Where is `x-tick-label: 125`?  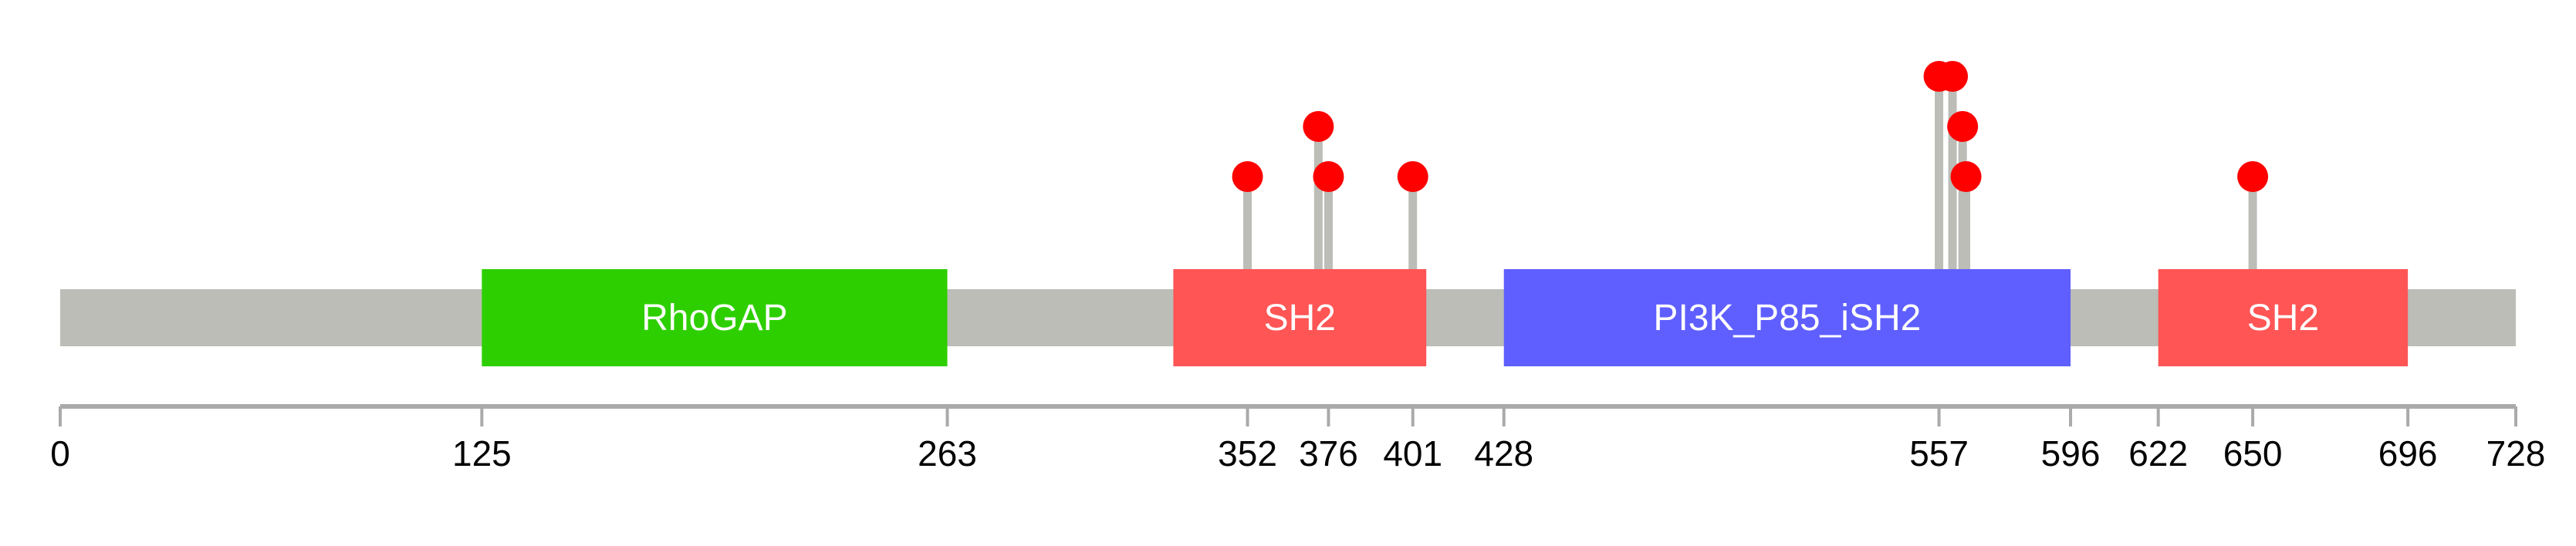
x-tick-label: 125 is located at coordinates (482, 454).